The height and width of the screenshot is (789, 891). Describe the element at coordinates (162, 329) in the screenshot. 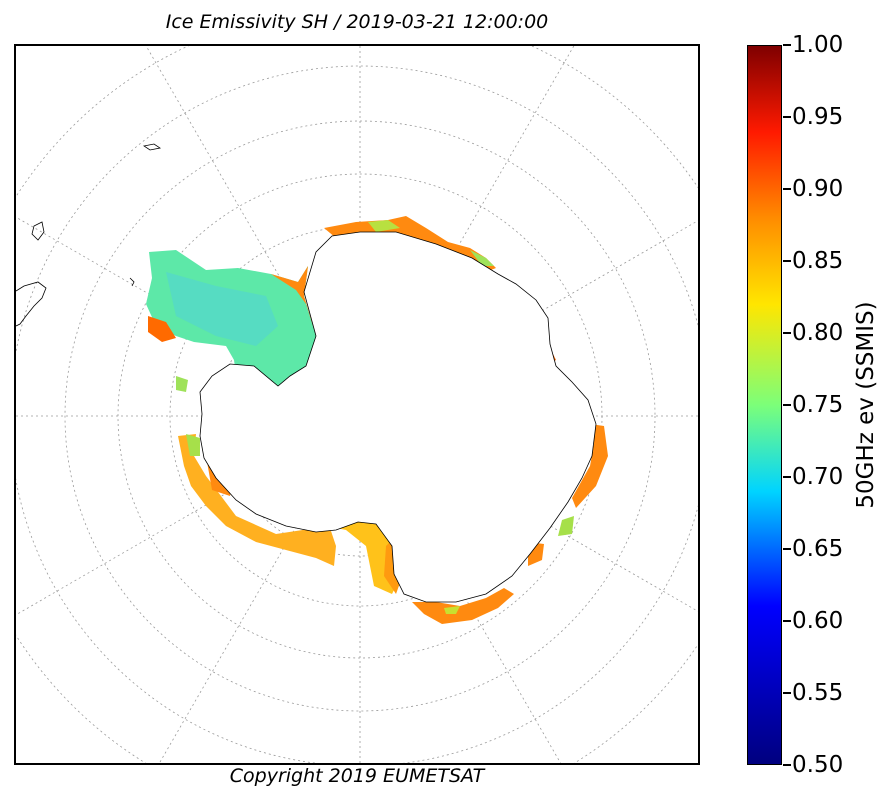

I see `peninsula-ice` at that location.